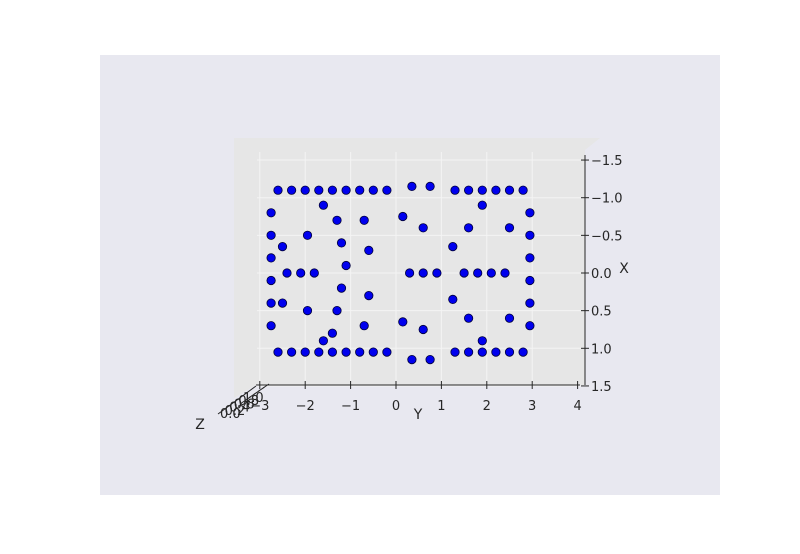  I want to click on z-tick-label: 1.0, so click(253, 398).